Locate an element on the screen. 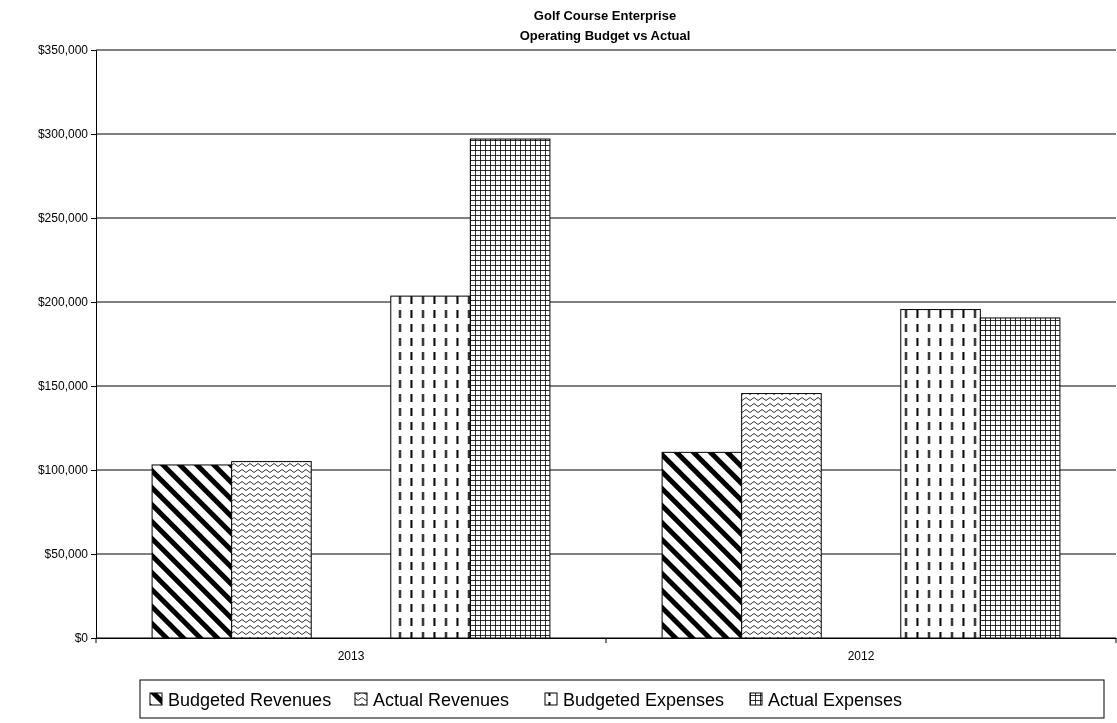 The image size is (1117, 723). y-tick-label: $100,000 is located at coordinates (63, 470).